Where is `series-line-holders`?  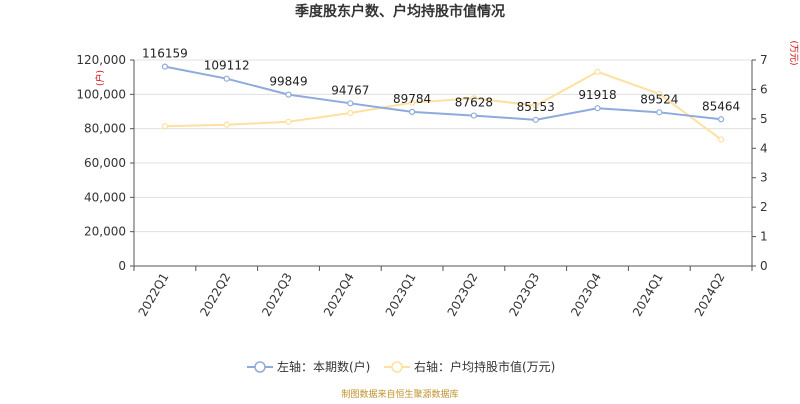
series-line-holders is located at coordinates (443, 93).